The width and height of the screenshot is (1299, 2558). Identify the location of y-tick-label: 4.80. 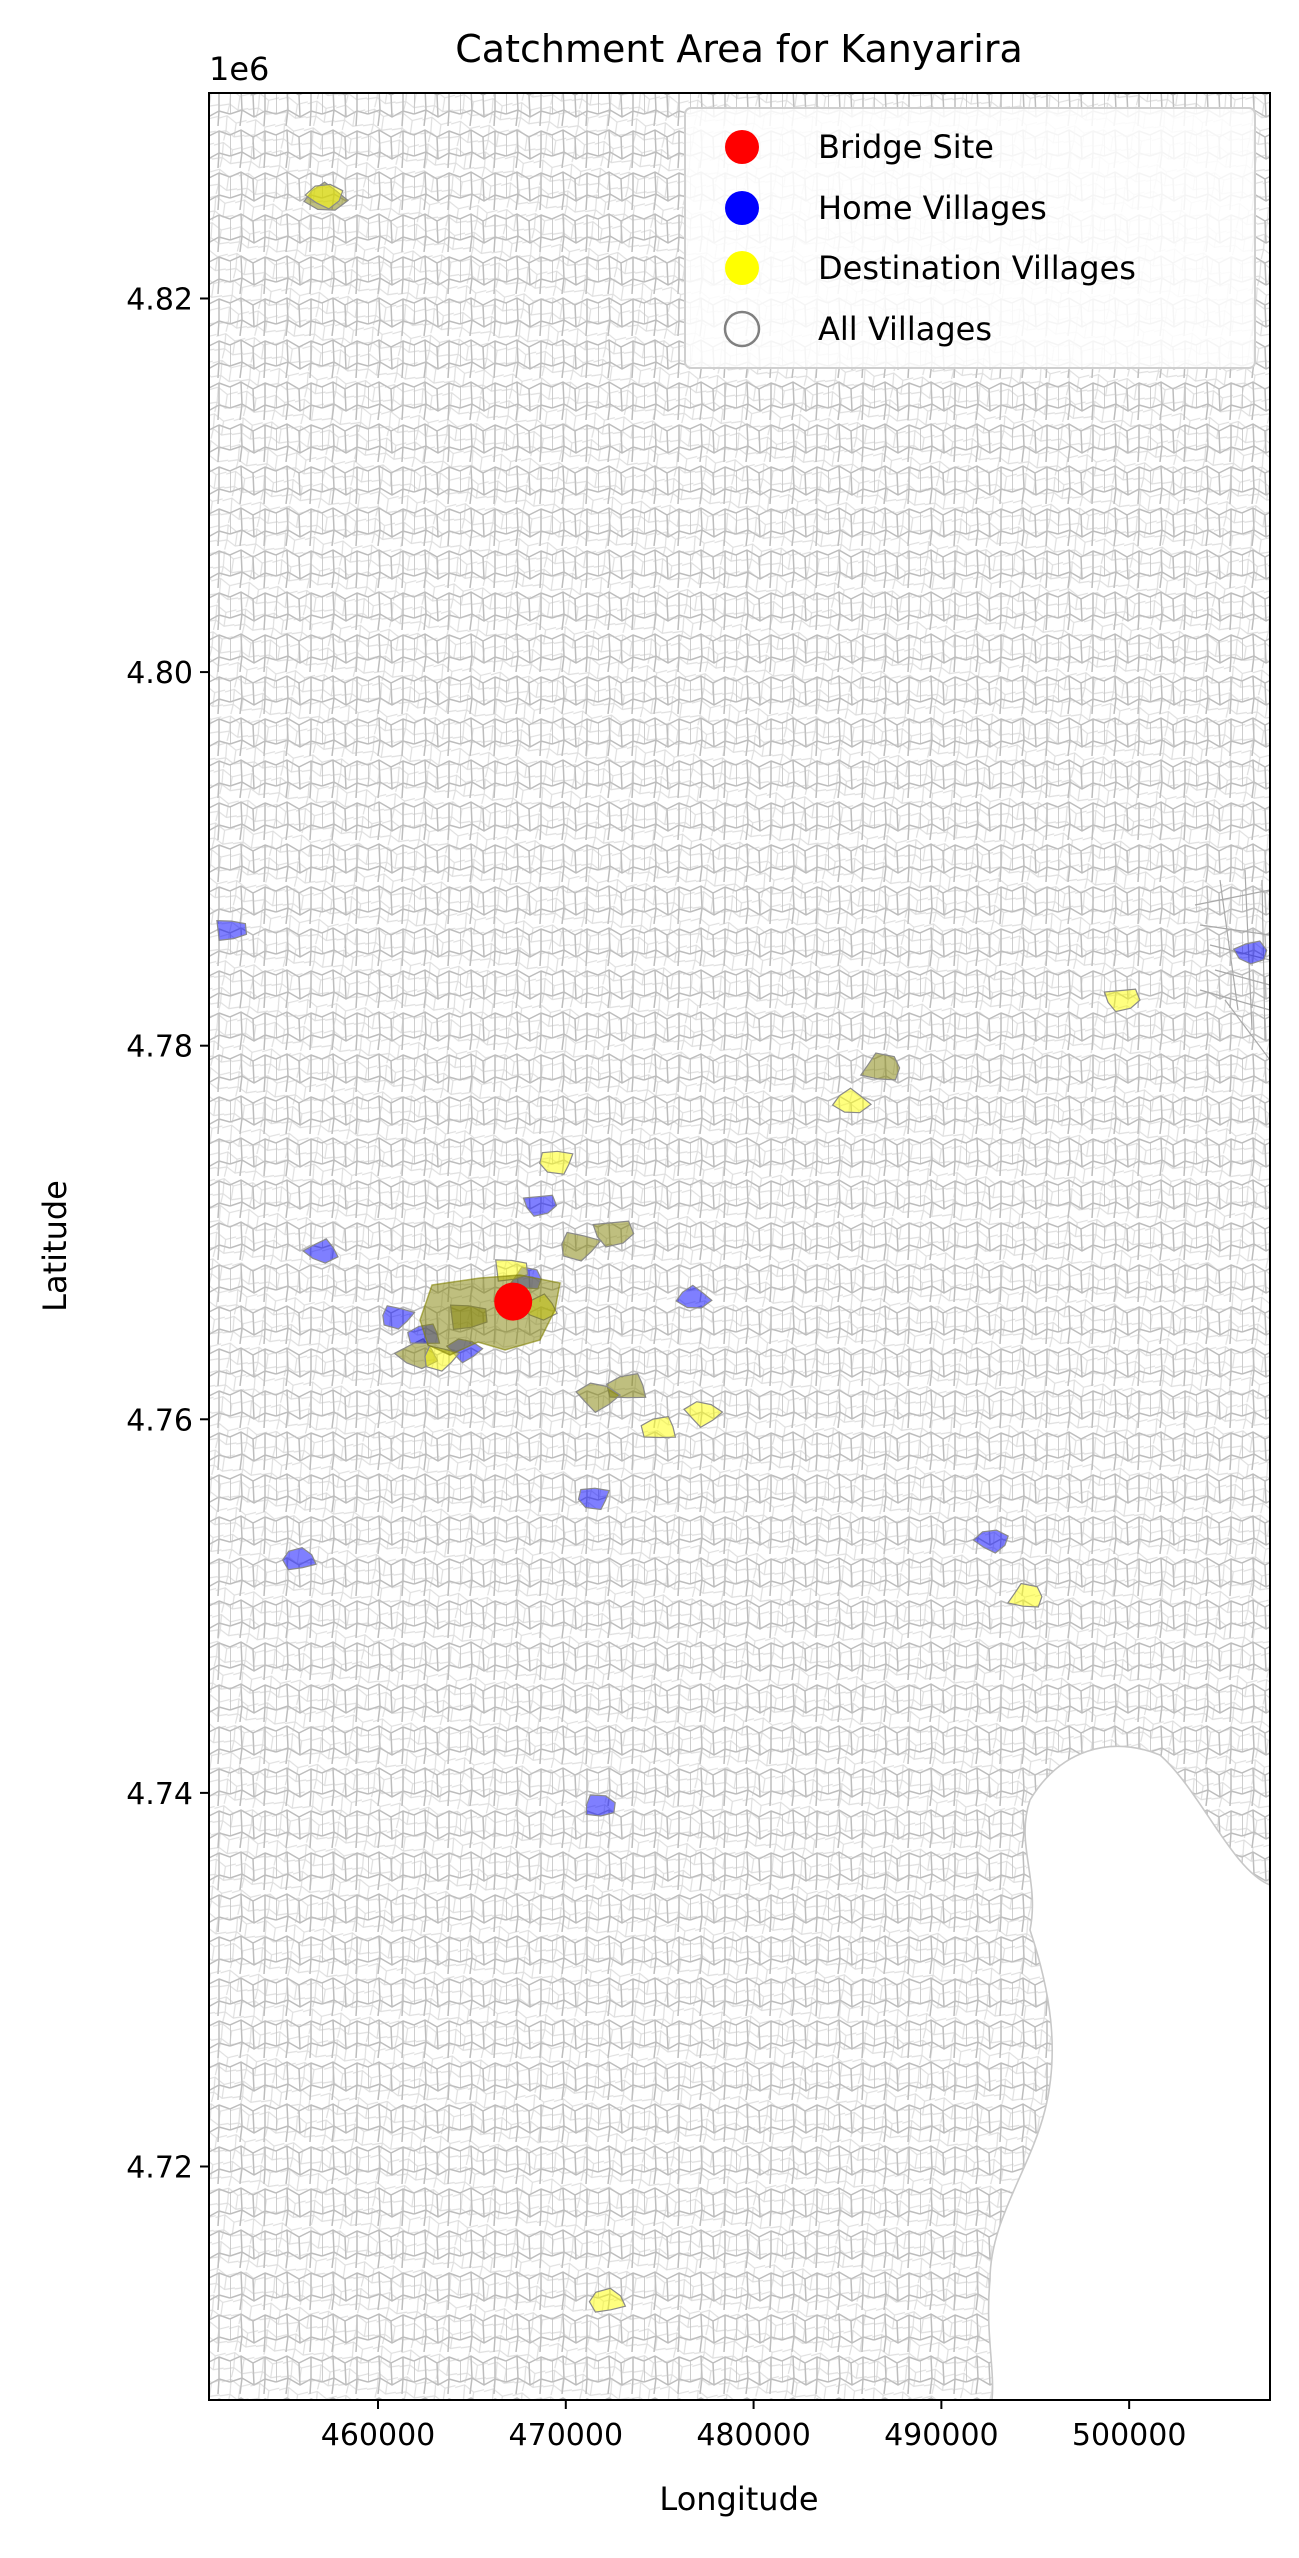
(159, 673).